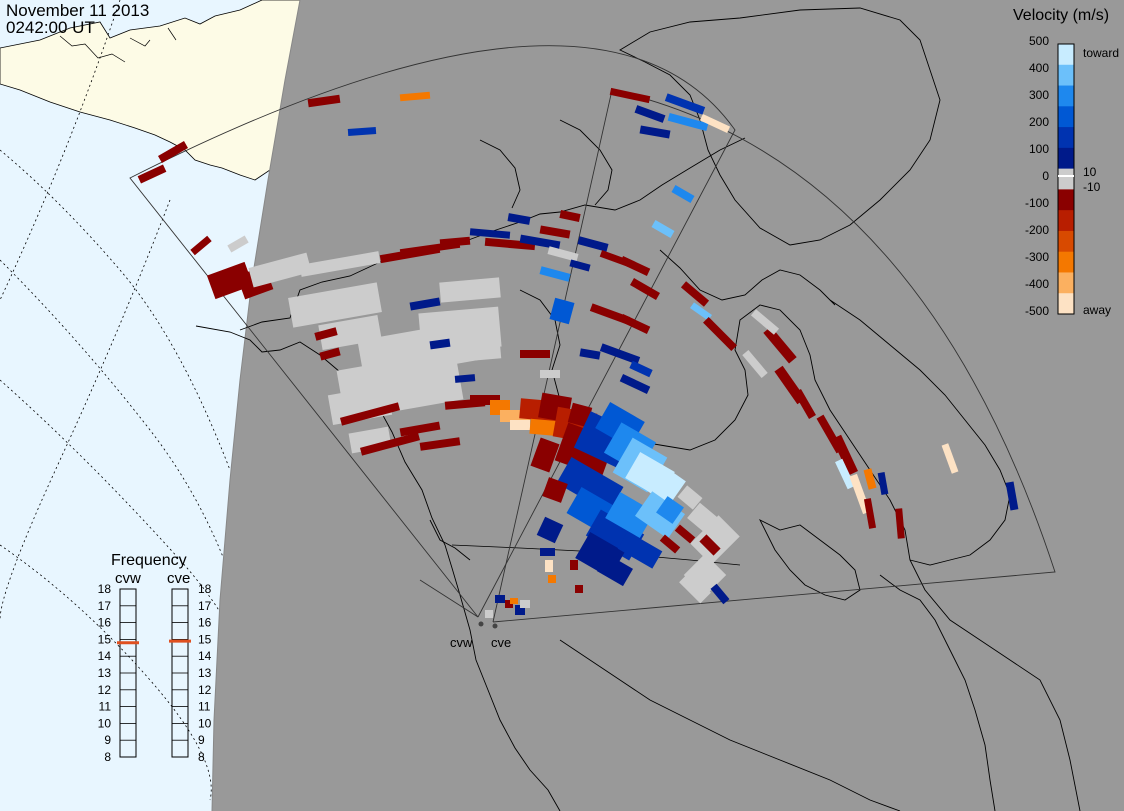  I want to click on colorbar-gradient, so click(1066, 179).